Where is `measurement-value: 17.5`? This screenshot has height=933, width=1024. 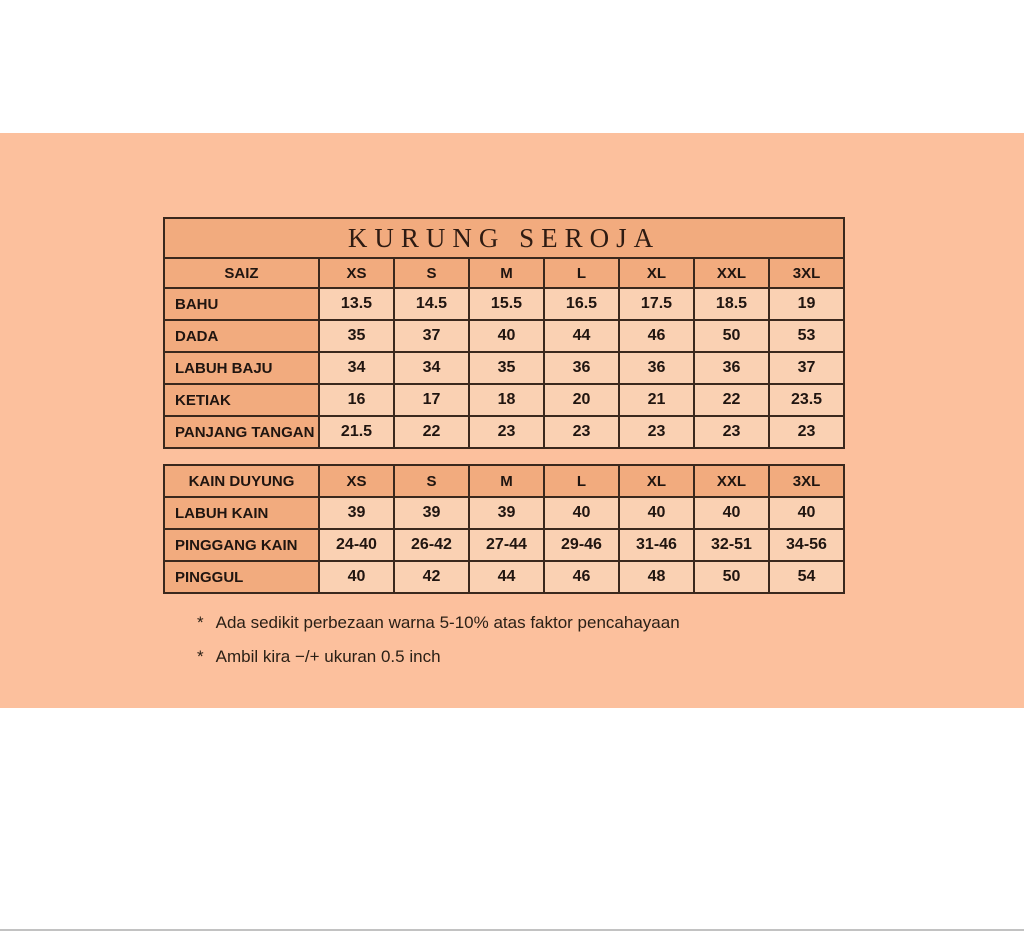 measurement-value: 17.5 is located at coordinates (656, 304).